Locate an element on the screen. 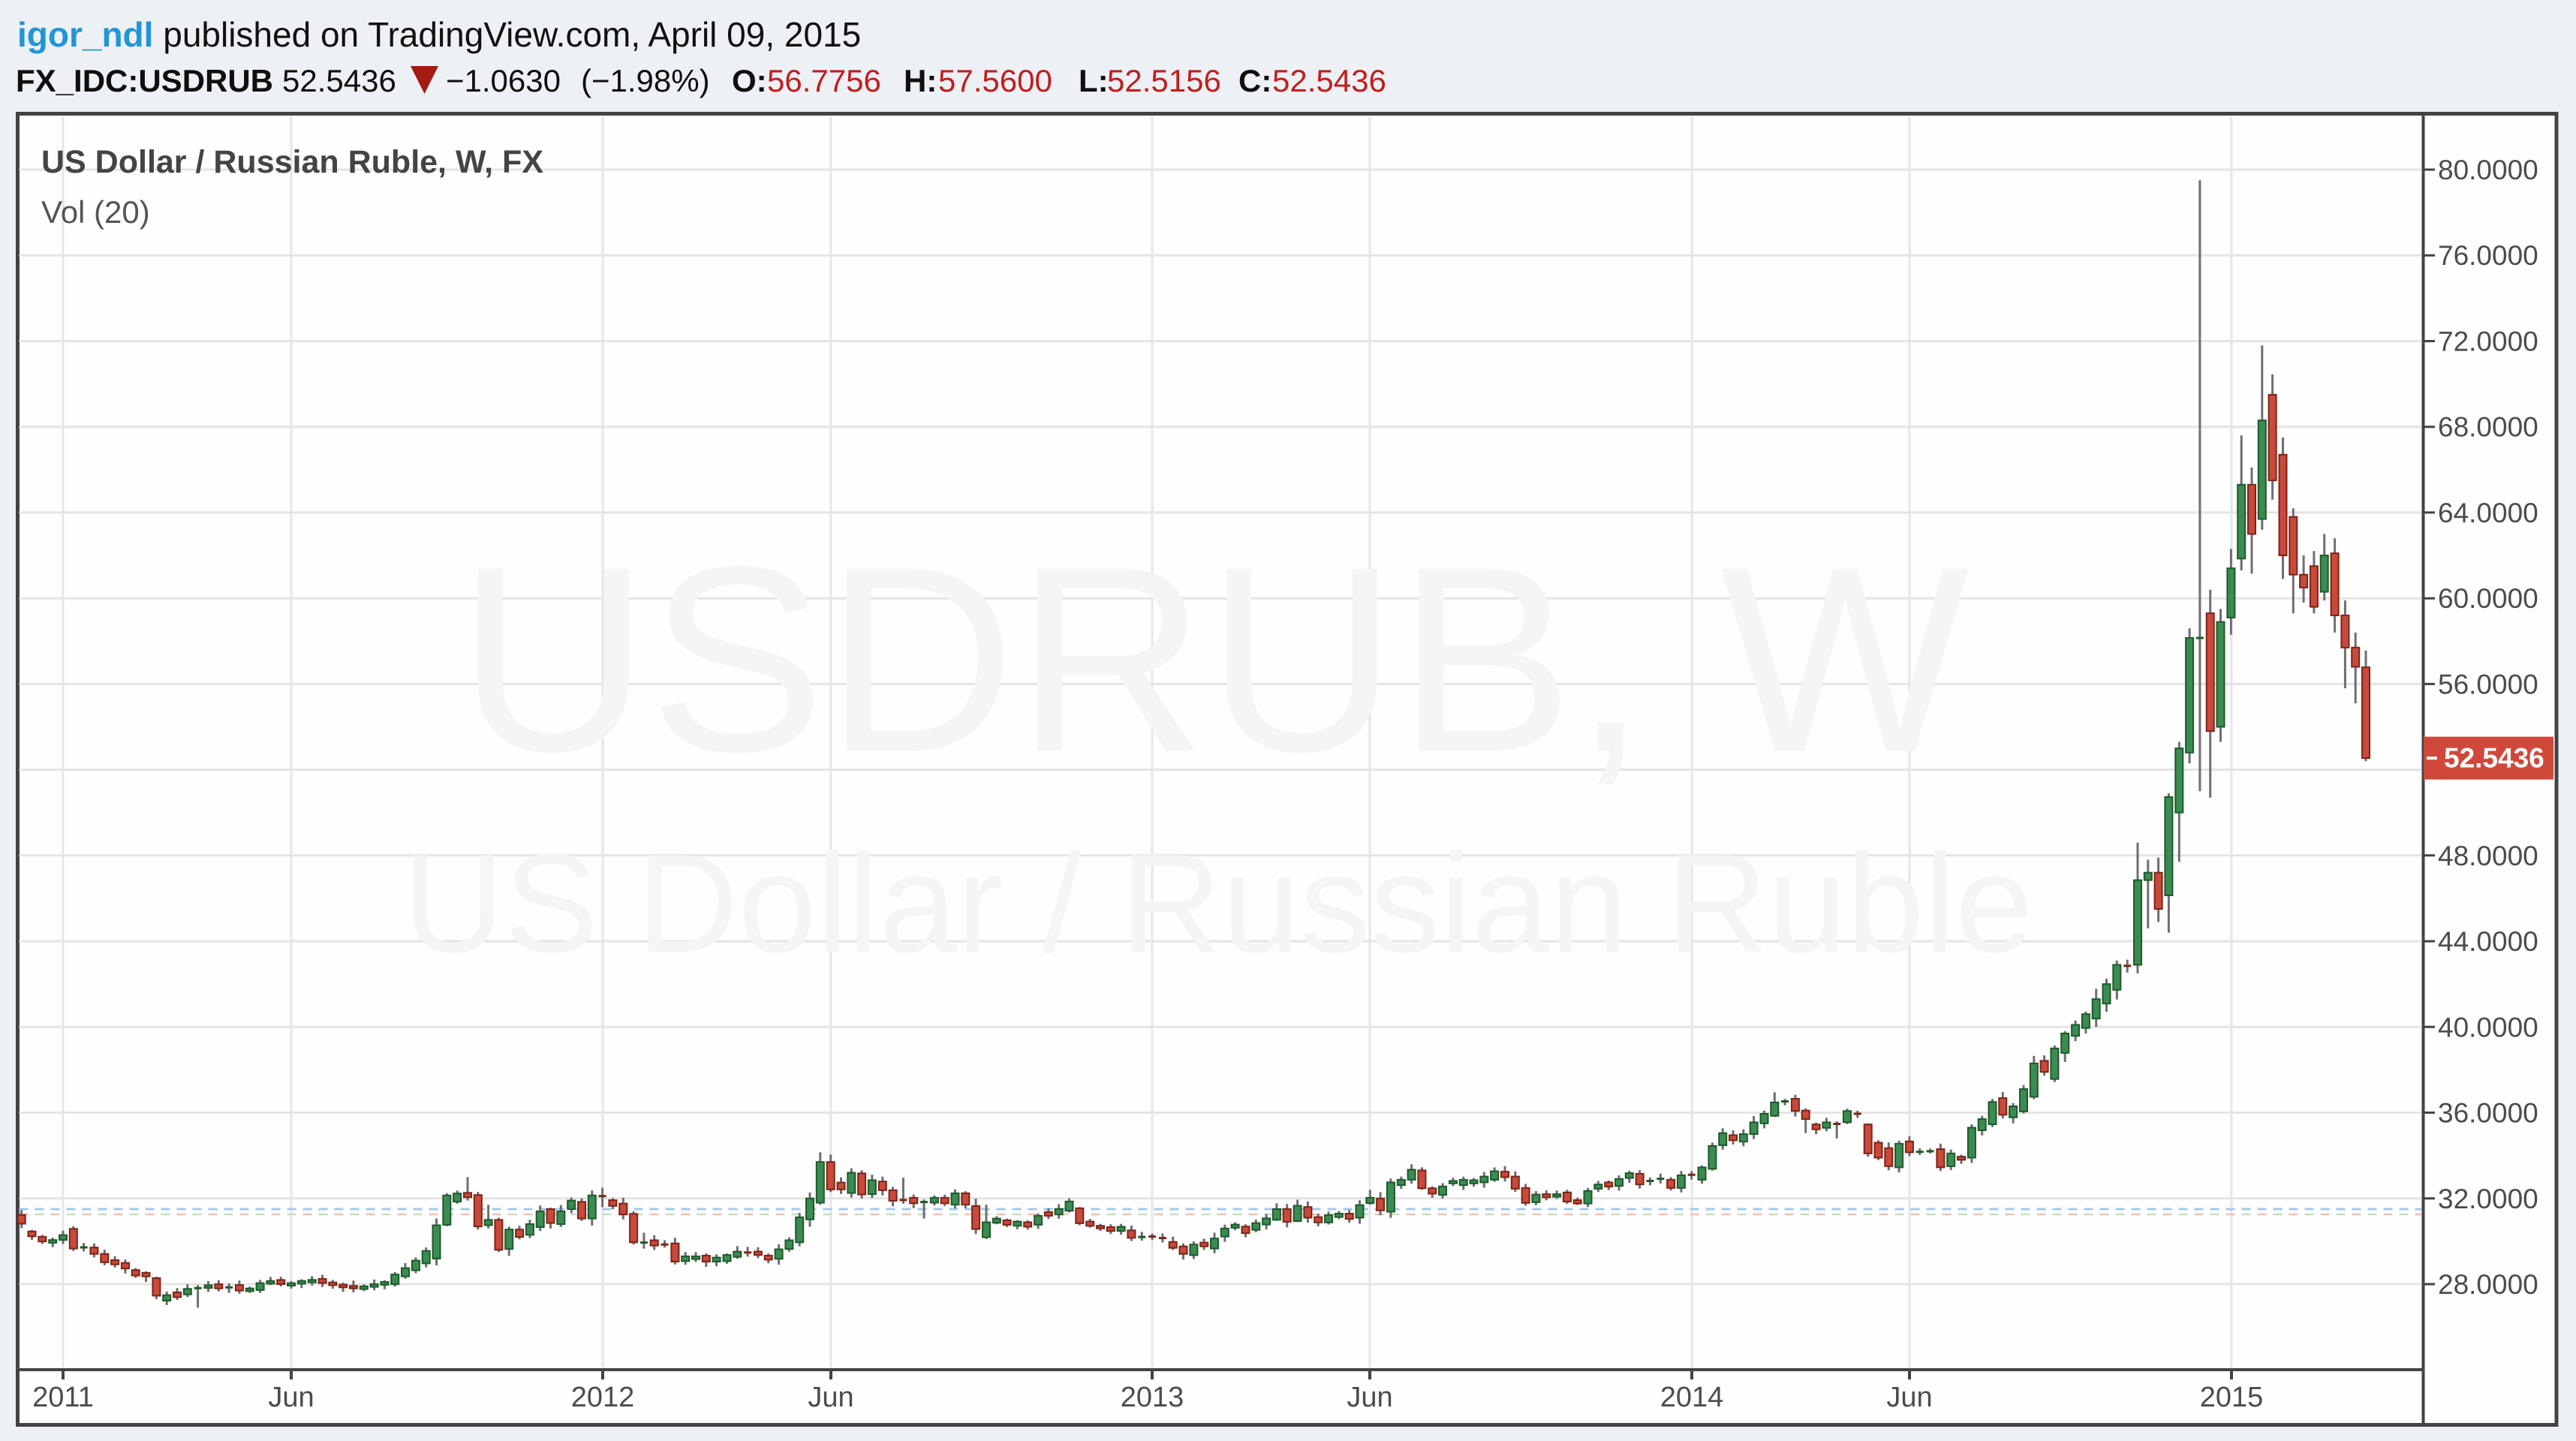  svg-text: 2011 is located at coordinates (63, 1397).